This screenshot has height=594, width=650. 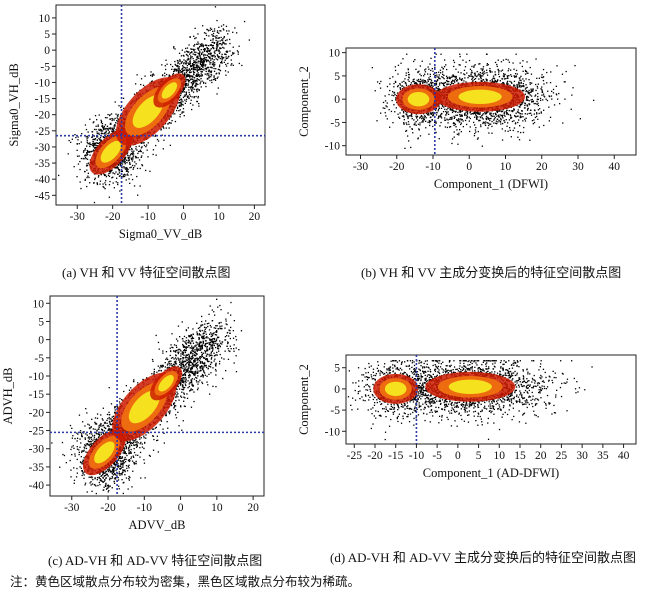 I want to click on density-cluster-b-0-l2, so click(x=418, y=99).